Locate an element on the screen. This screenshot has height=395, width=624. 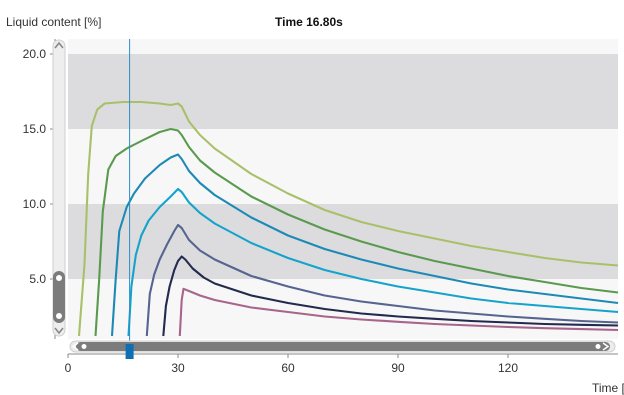
x-tick-label: 120 is located at coordinates (508, 368).